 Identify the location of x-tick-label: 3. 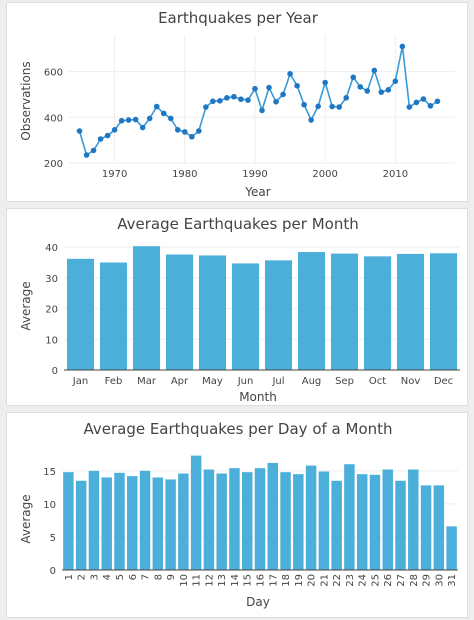
(94, 577).